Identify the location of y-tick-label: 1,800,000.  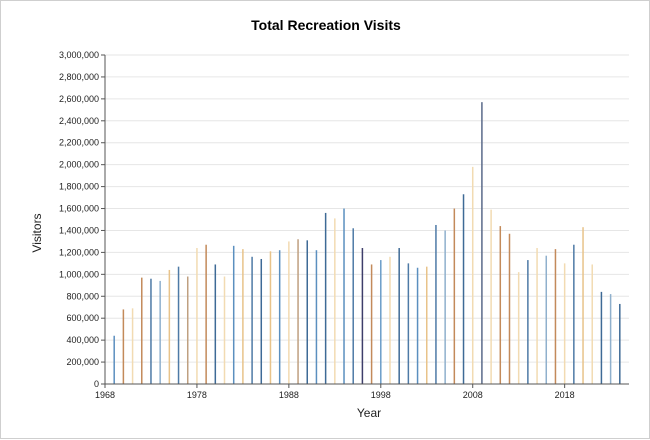
(79, 187).